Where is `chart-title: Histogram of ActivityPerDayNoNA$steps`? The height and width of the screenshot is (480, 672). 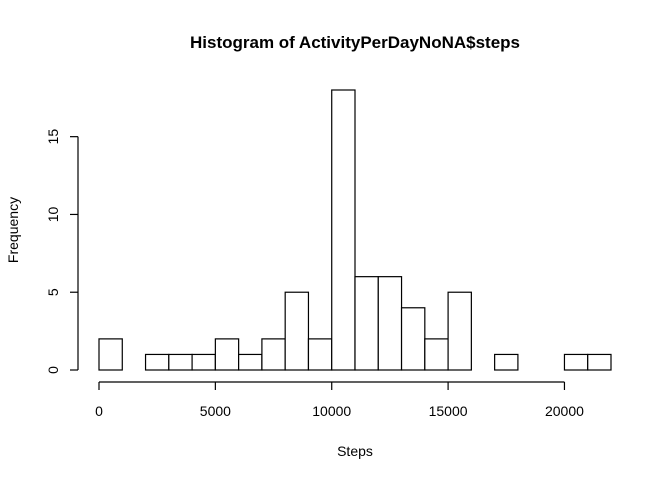
chart-title: Histogram of ActivityPerDayNoNA$steps is located at coordinates (355, 42).